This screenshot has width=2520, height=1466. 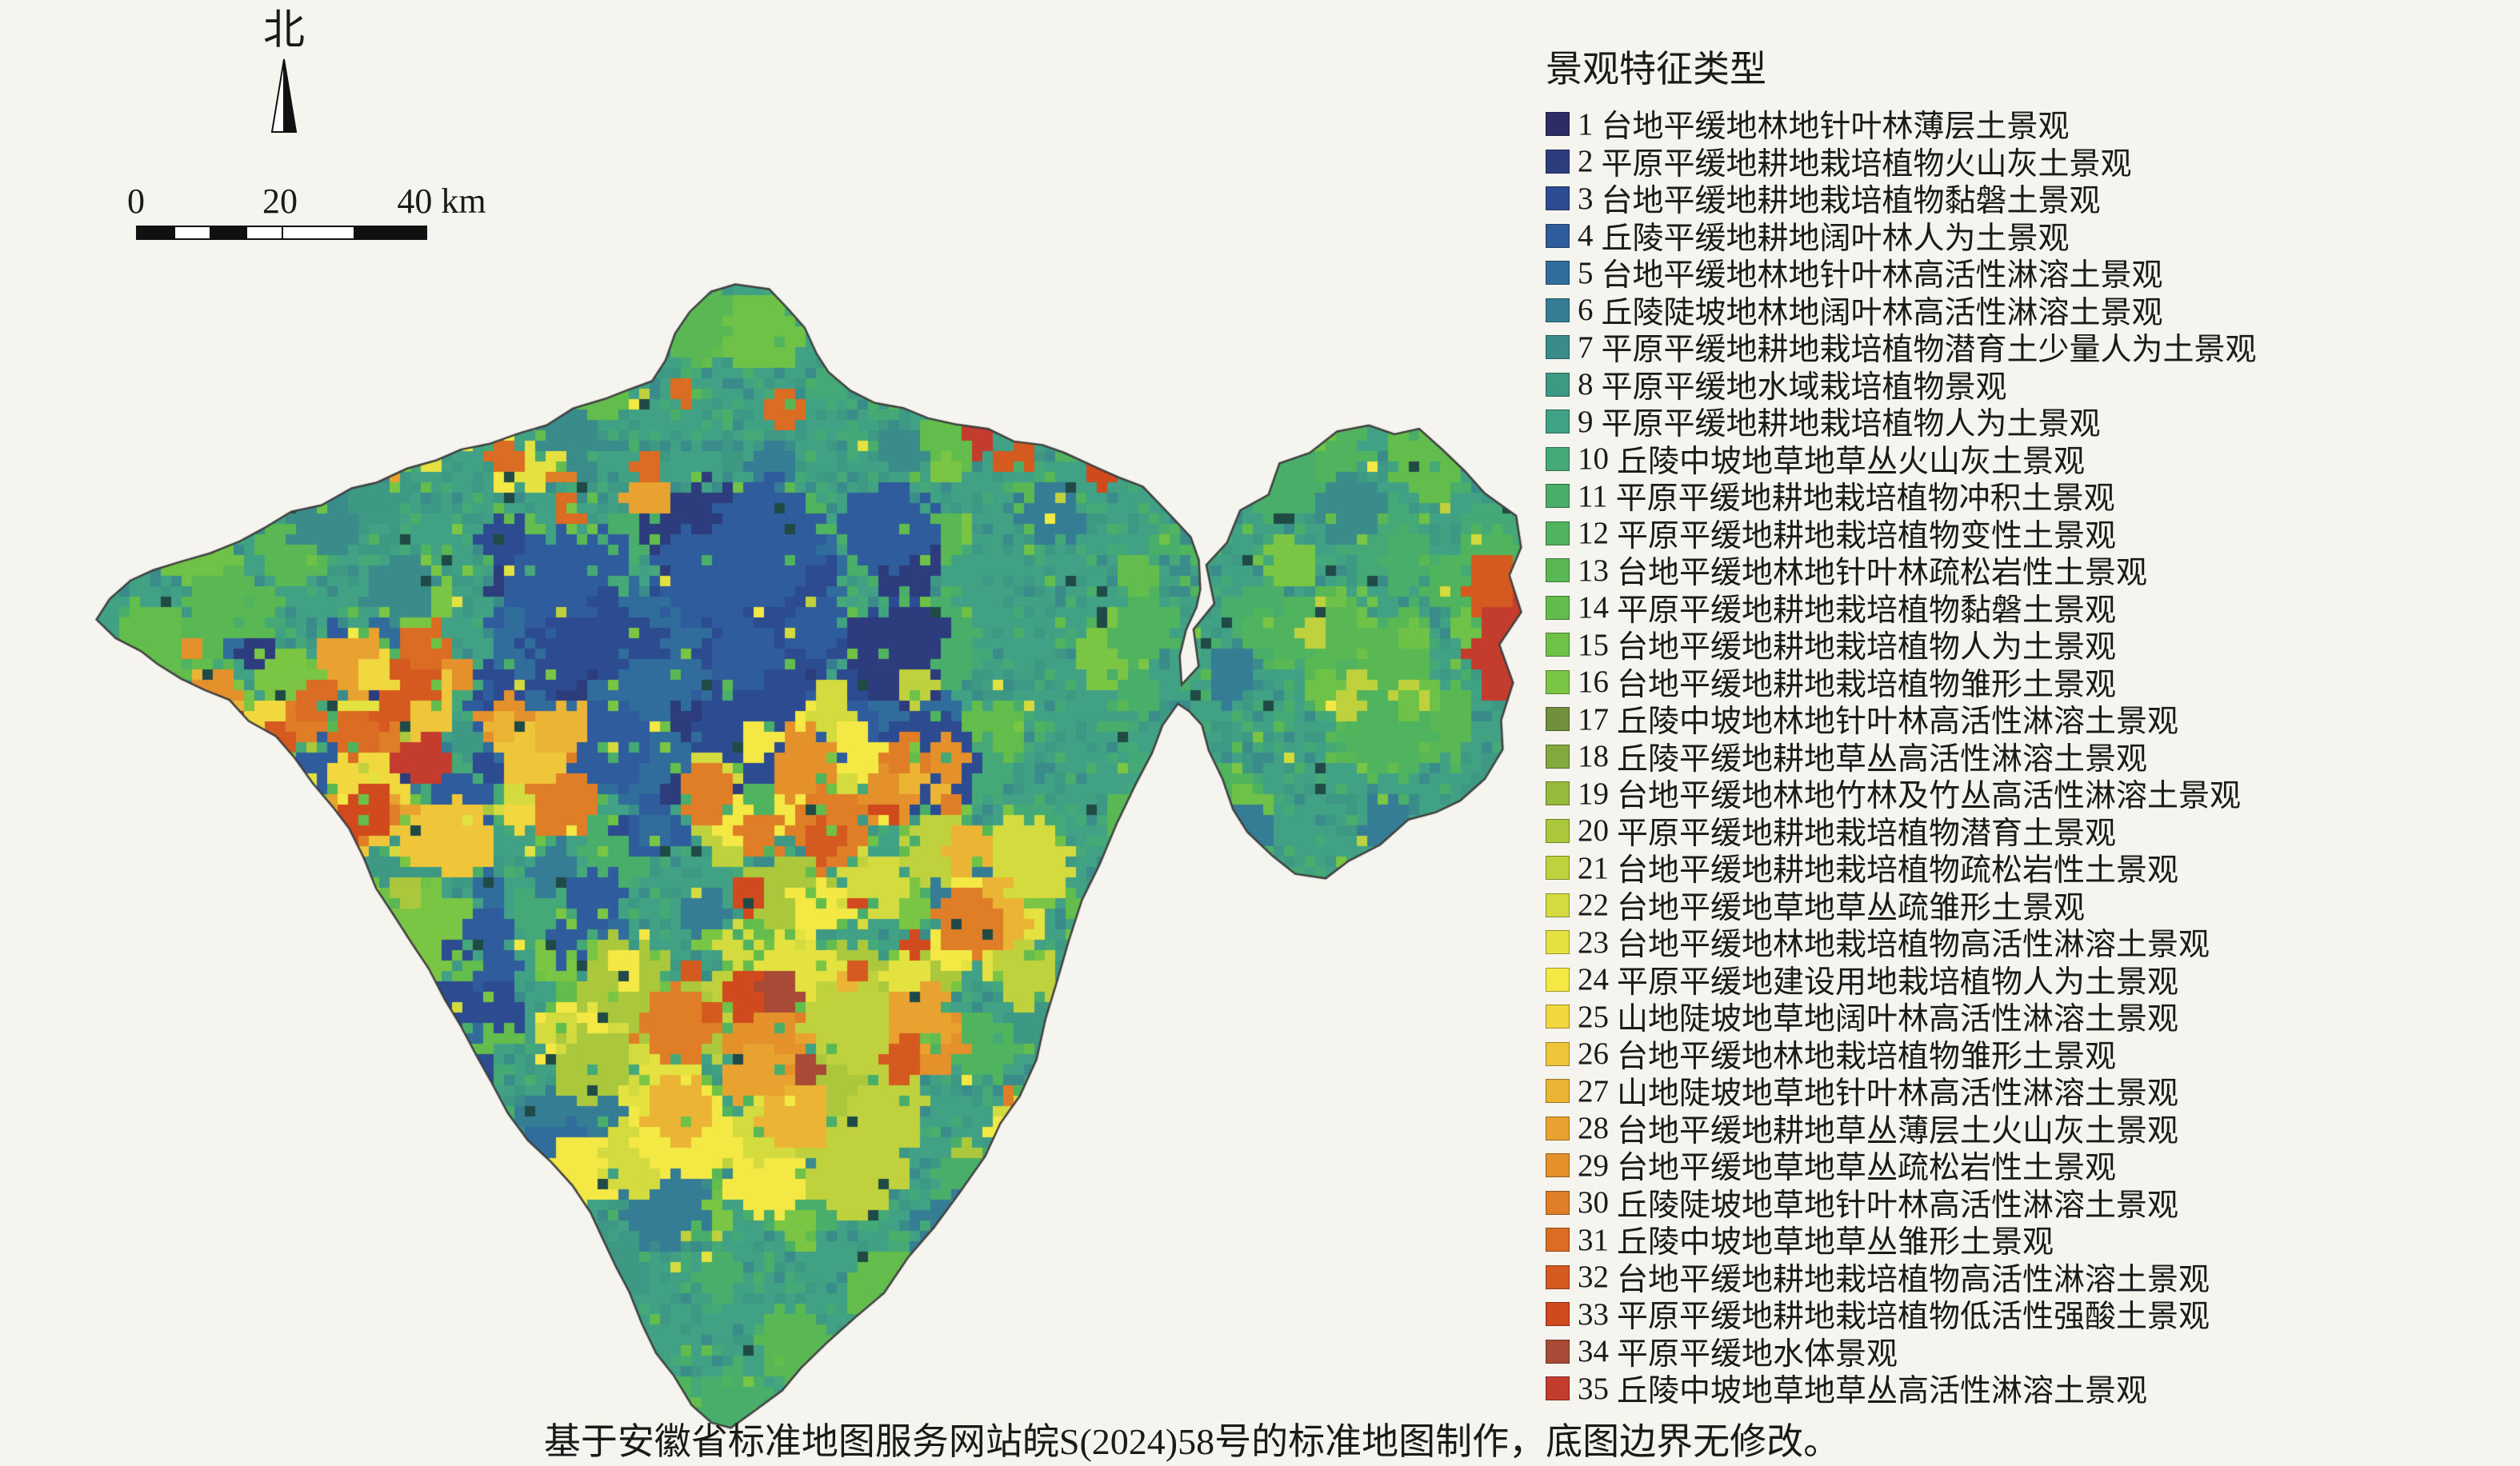 I want to click on legend-item-label: 山地陡坡地草地针叶林高活性淋溶土景观, so click(x=1898, y=1094).